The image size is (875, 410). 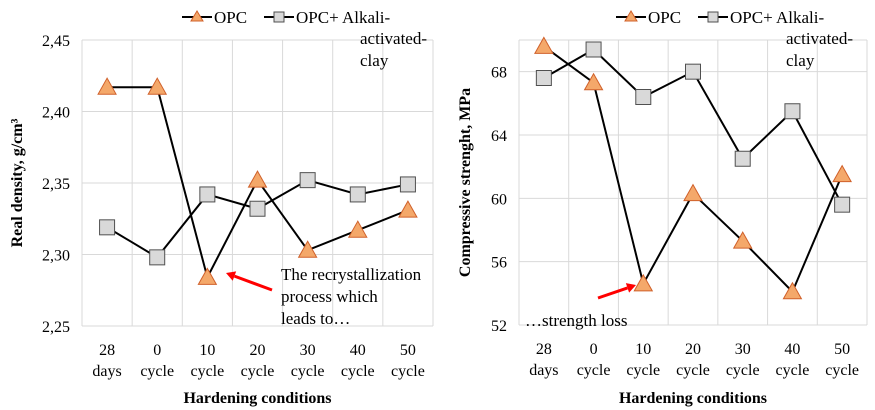 What do you see at coordinates (576, 320) in the screenshot?
I see `annotation-text: …strength loss` at bounding box center [576, 320].